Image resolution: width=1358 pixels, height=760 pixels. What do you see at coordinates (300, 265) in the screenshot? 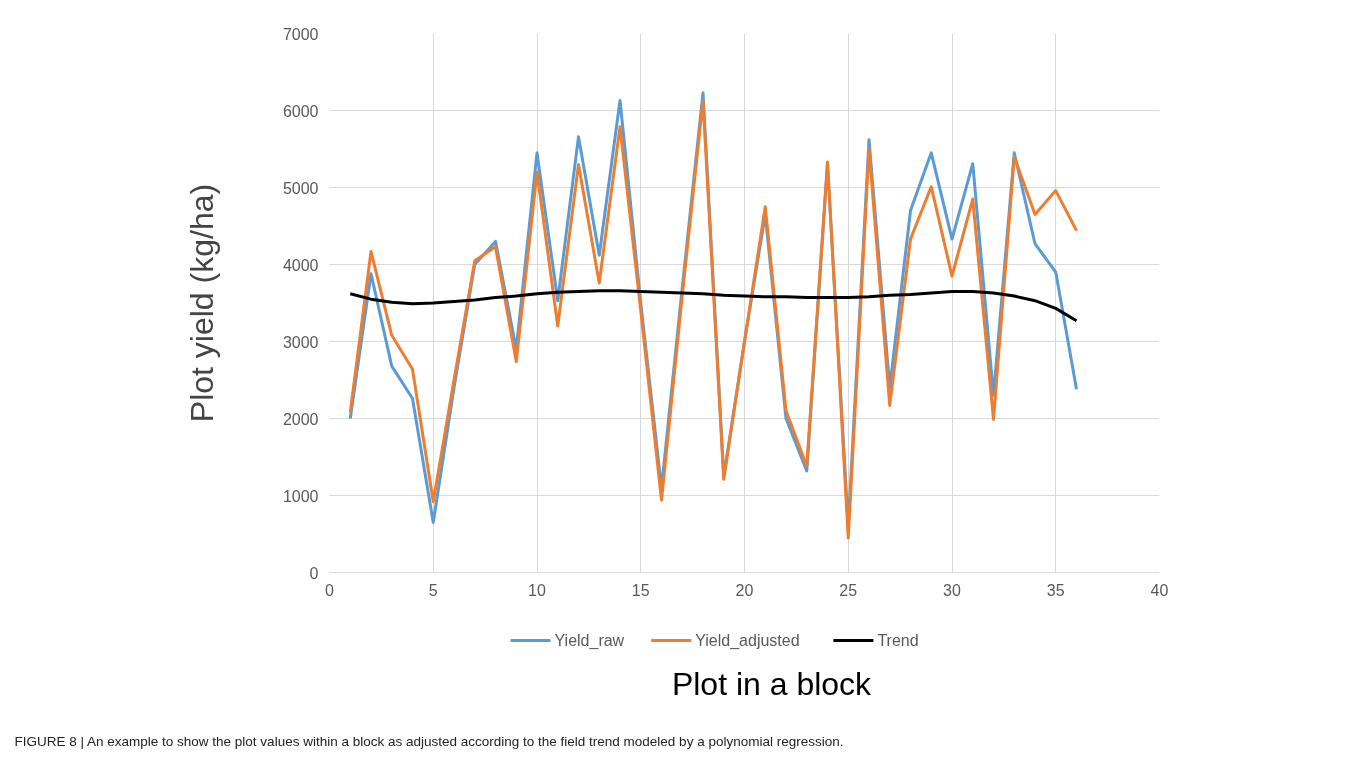
I see `y-tick-label: 4000` at bounding box center [300, 265].